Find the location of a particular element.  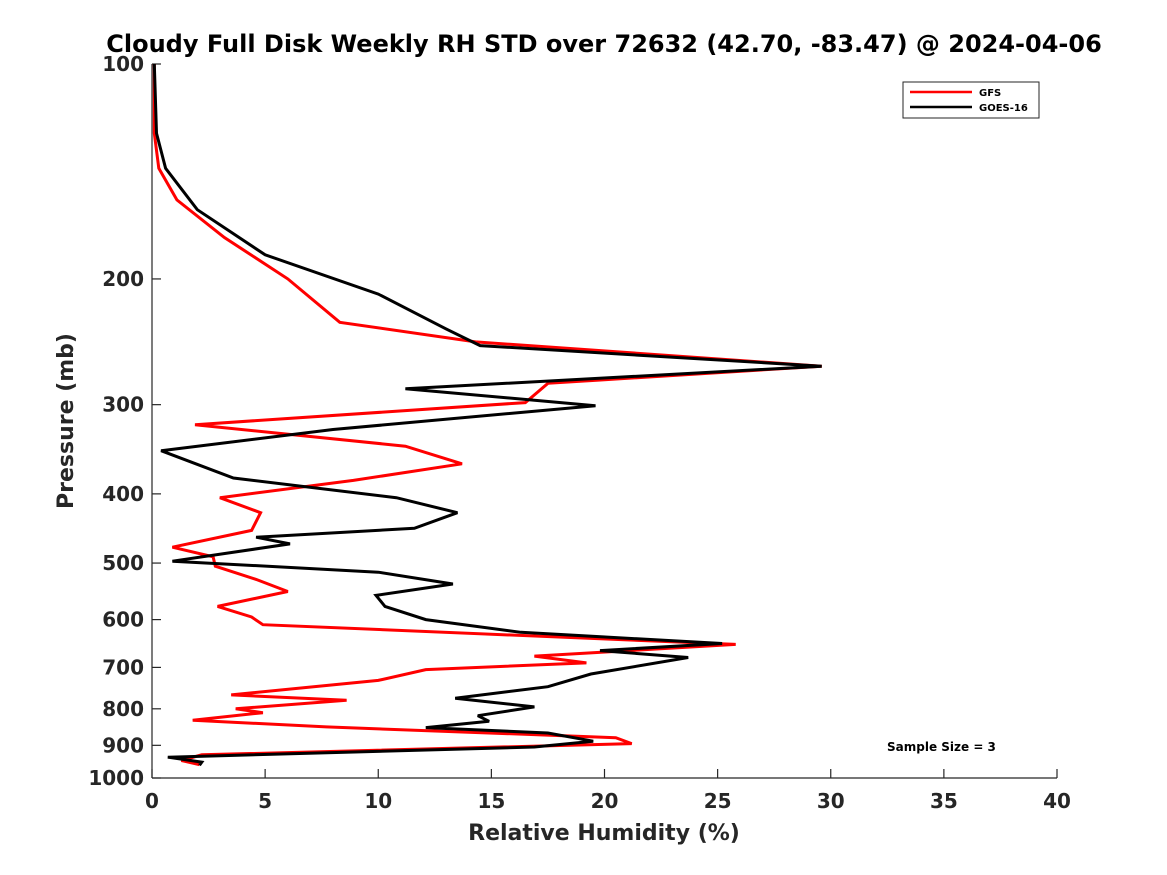

y-ticks: 100 200 300 400 500 600 700 800 900 1000 is located at coordinates (124, 421).